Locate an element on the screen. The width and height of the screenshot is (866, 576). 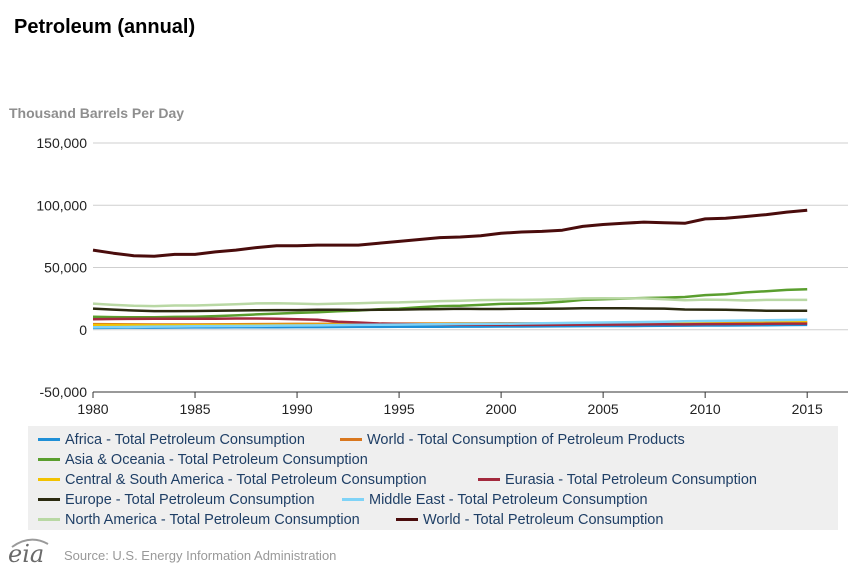
y-tick-label: 50,000 is located at coordinates (65, 268).